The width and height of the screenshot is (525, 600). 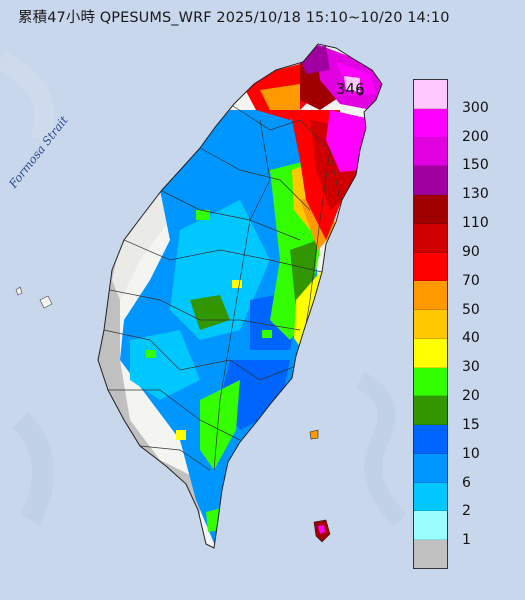 What do you see at coordinates (475, 194) in the screenshot?
I see `legend-label: 130` at bounding box center [475, 194].